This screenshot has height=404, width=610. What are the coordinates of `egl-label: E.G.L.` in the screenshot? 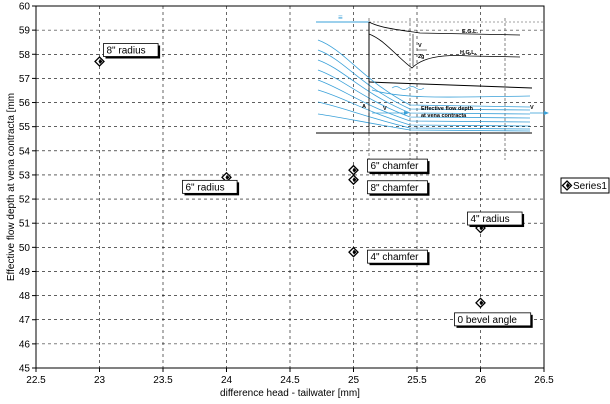 It's located at (470, 32).